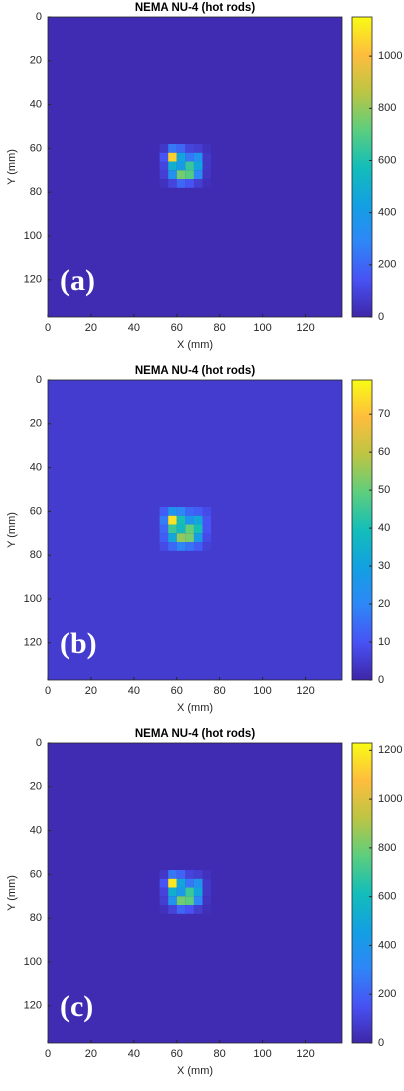  Describe the element at coordinates (195, 1071) in the screenshot. I see `x-axis-label: X (mm)` at that location.